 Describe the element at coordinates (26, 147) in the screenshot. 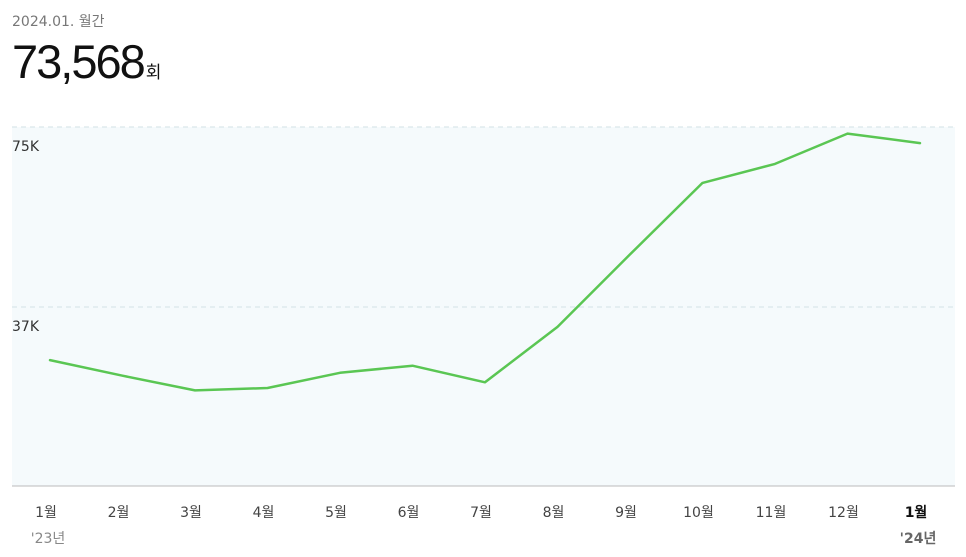

I see `y-tick-label: 75K` at that location.